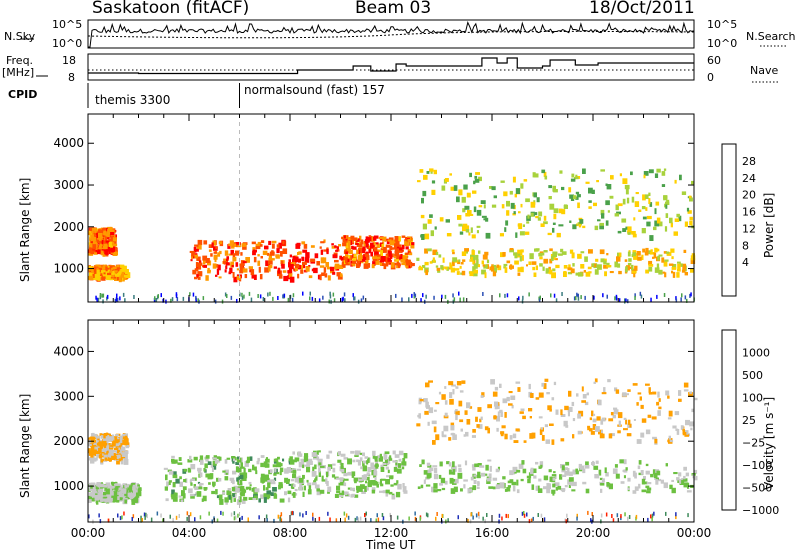  What do you see at coordinates (752, 398) in the screenshot?
I see `velocity-colorbar-tick-label: 100` at bounding box center [752, 398].